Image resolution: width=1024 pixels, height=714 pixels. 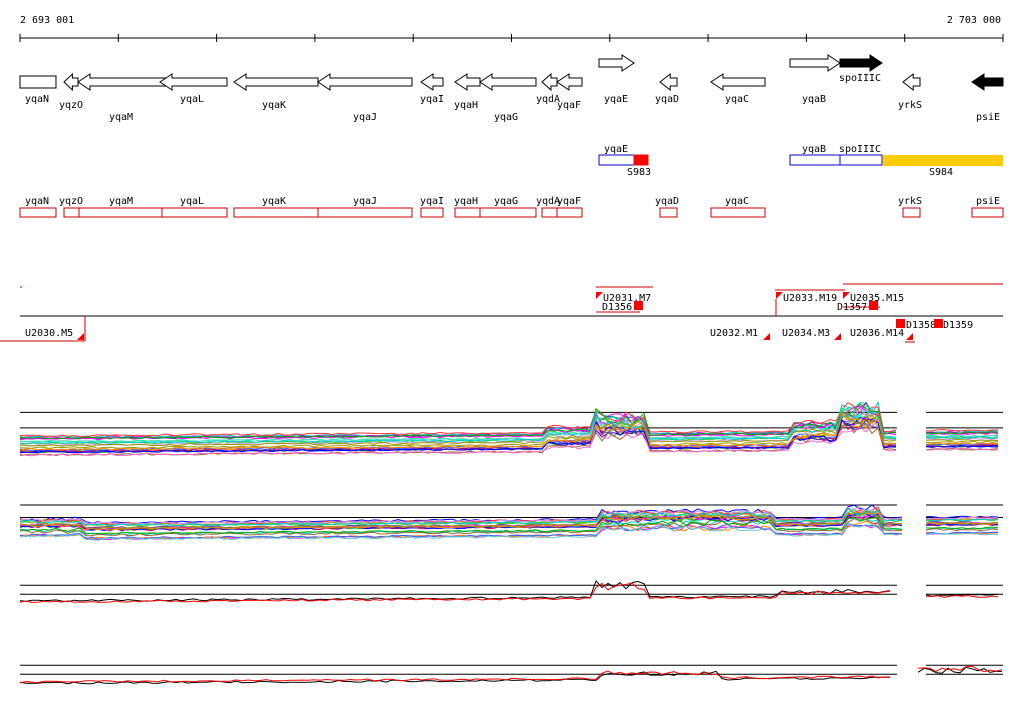 What do you see at coordinates (900, 323) in the screenshot?
I see `downshift-mark` at bounding box center [900, 323].